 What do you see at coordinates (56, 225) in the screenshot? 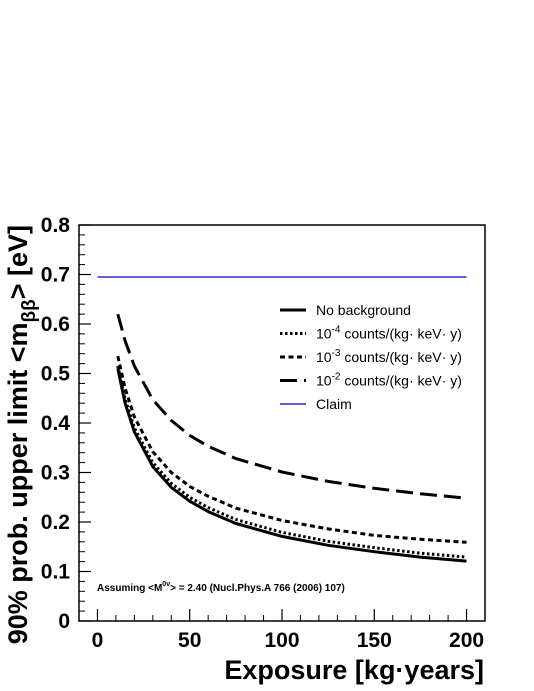
I see `y-tick-label: 0.8` at bounding box center [56, 225].